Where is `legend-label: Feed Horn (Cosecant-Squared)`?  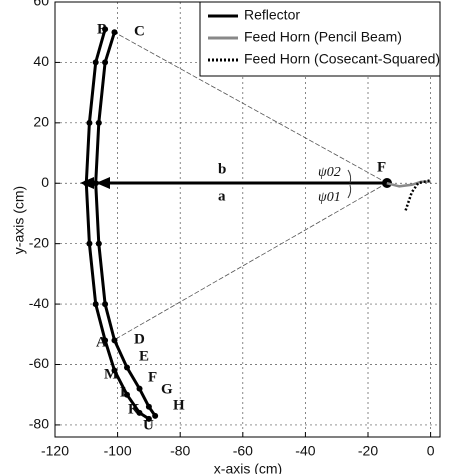
legend-label: Feed Horn (Cosecant-Squared) is located at coordinates (342, 59).